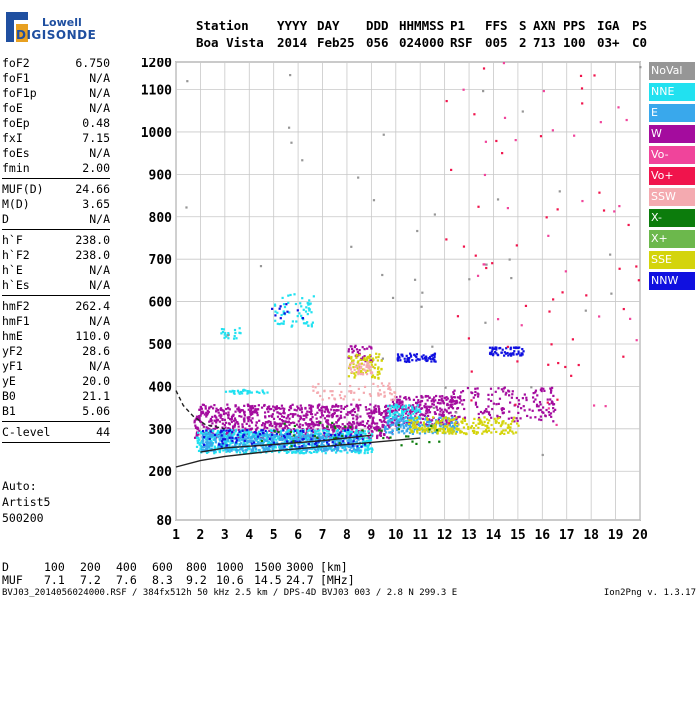  What do you see at coordinates (56, 78) in the screenshot?
I see `param-row: foF1 N/A` at bounding box center [56, 78].